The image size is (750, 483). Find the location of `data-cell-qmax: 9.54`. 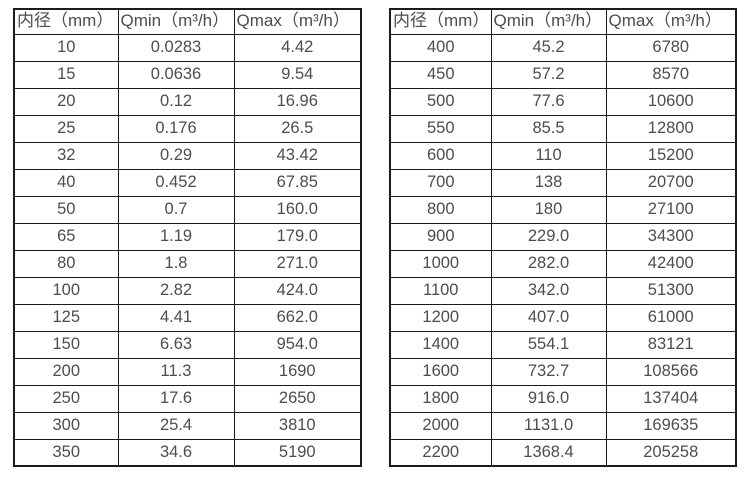

data-cell-qmax: 9.54 is located at coordinates (297, 74).